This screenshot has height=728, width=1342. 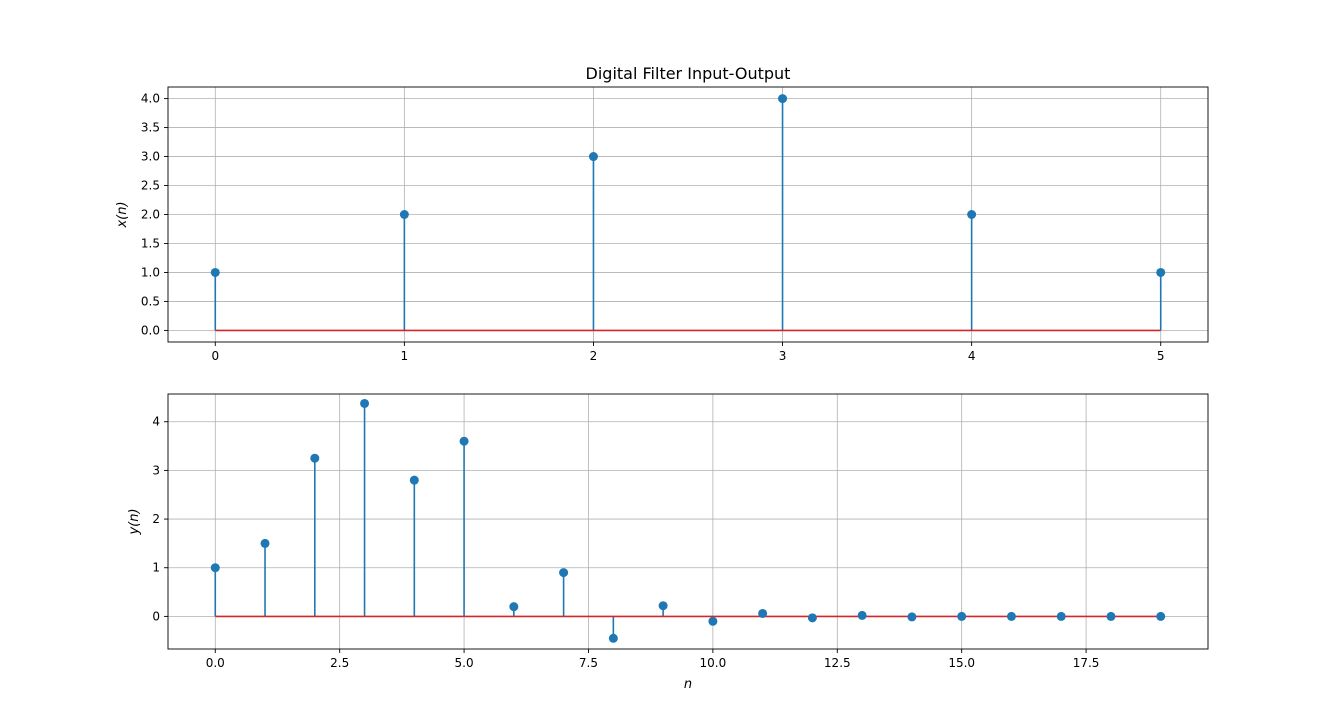 What do you see at coordinates (150, 215) in the screenshot?
I see `y-tick-label: 2.0` at bounding box center [150, 215].